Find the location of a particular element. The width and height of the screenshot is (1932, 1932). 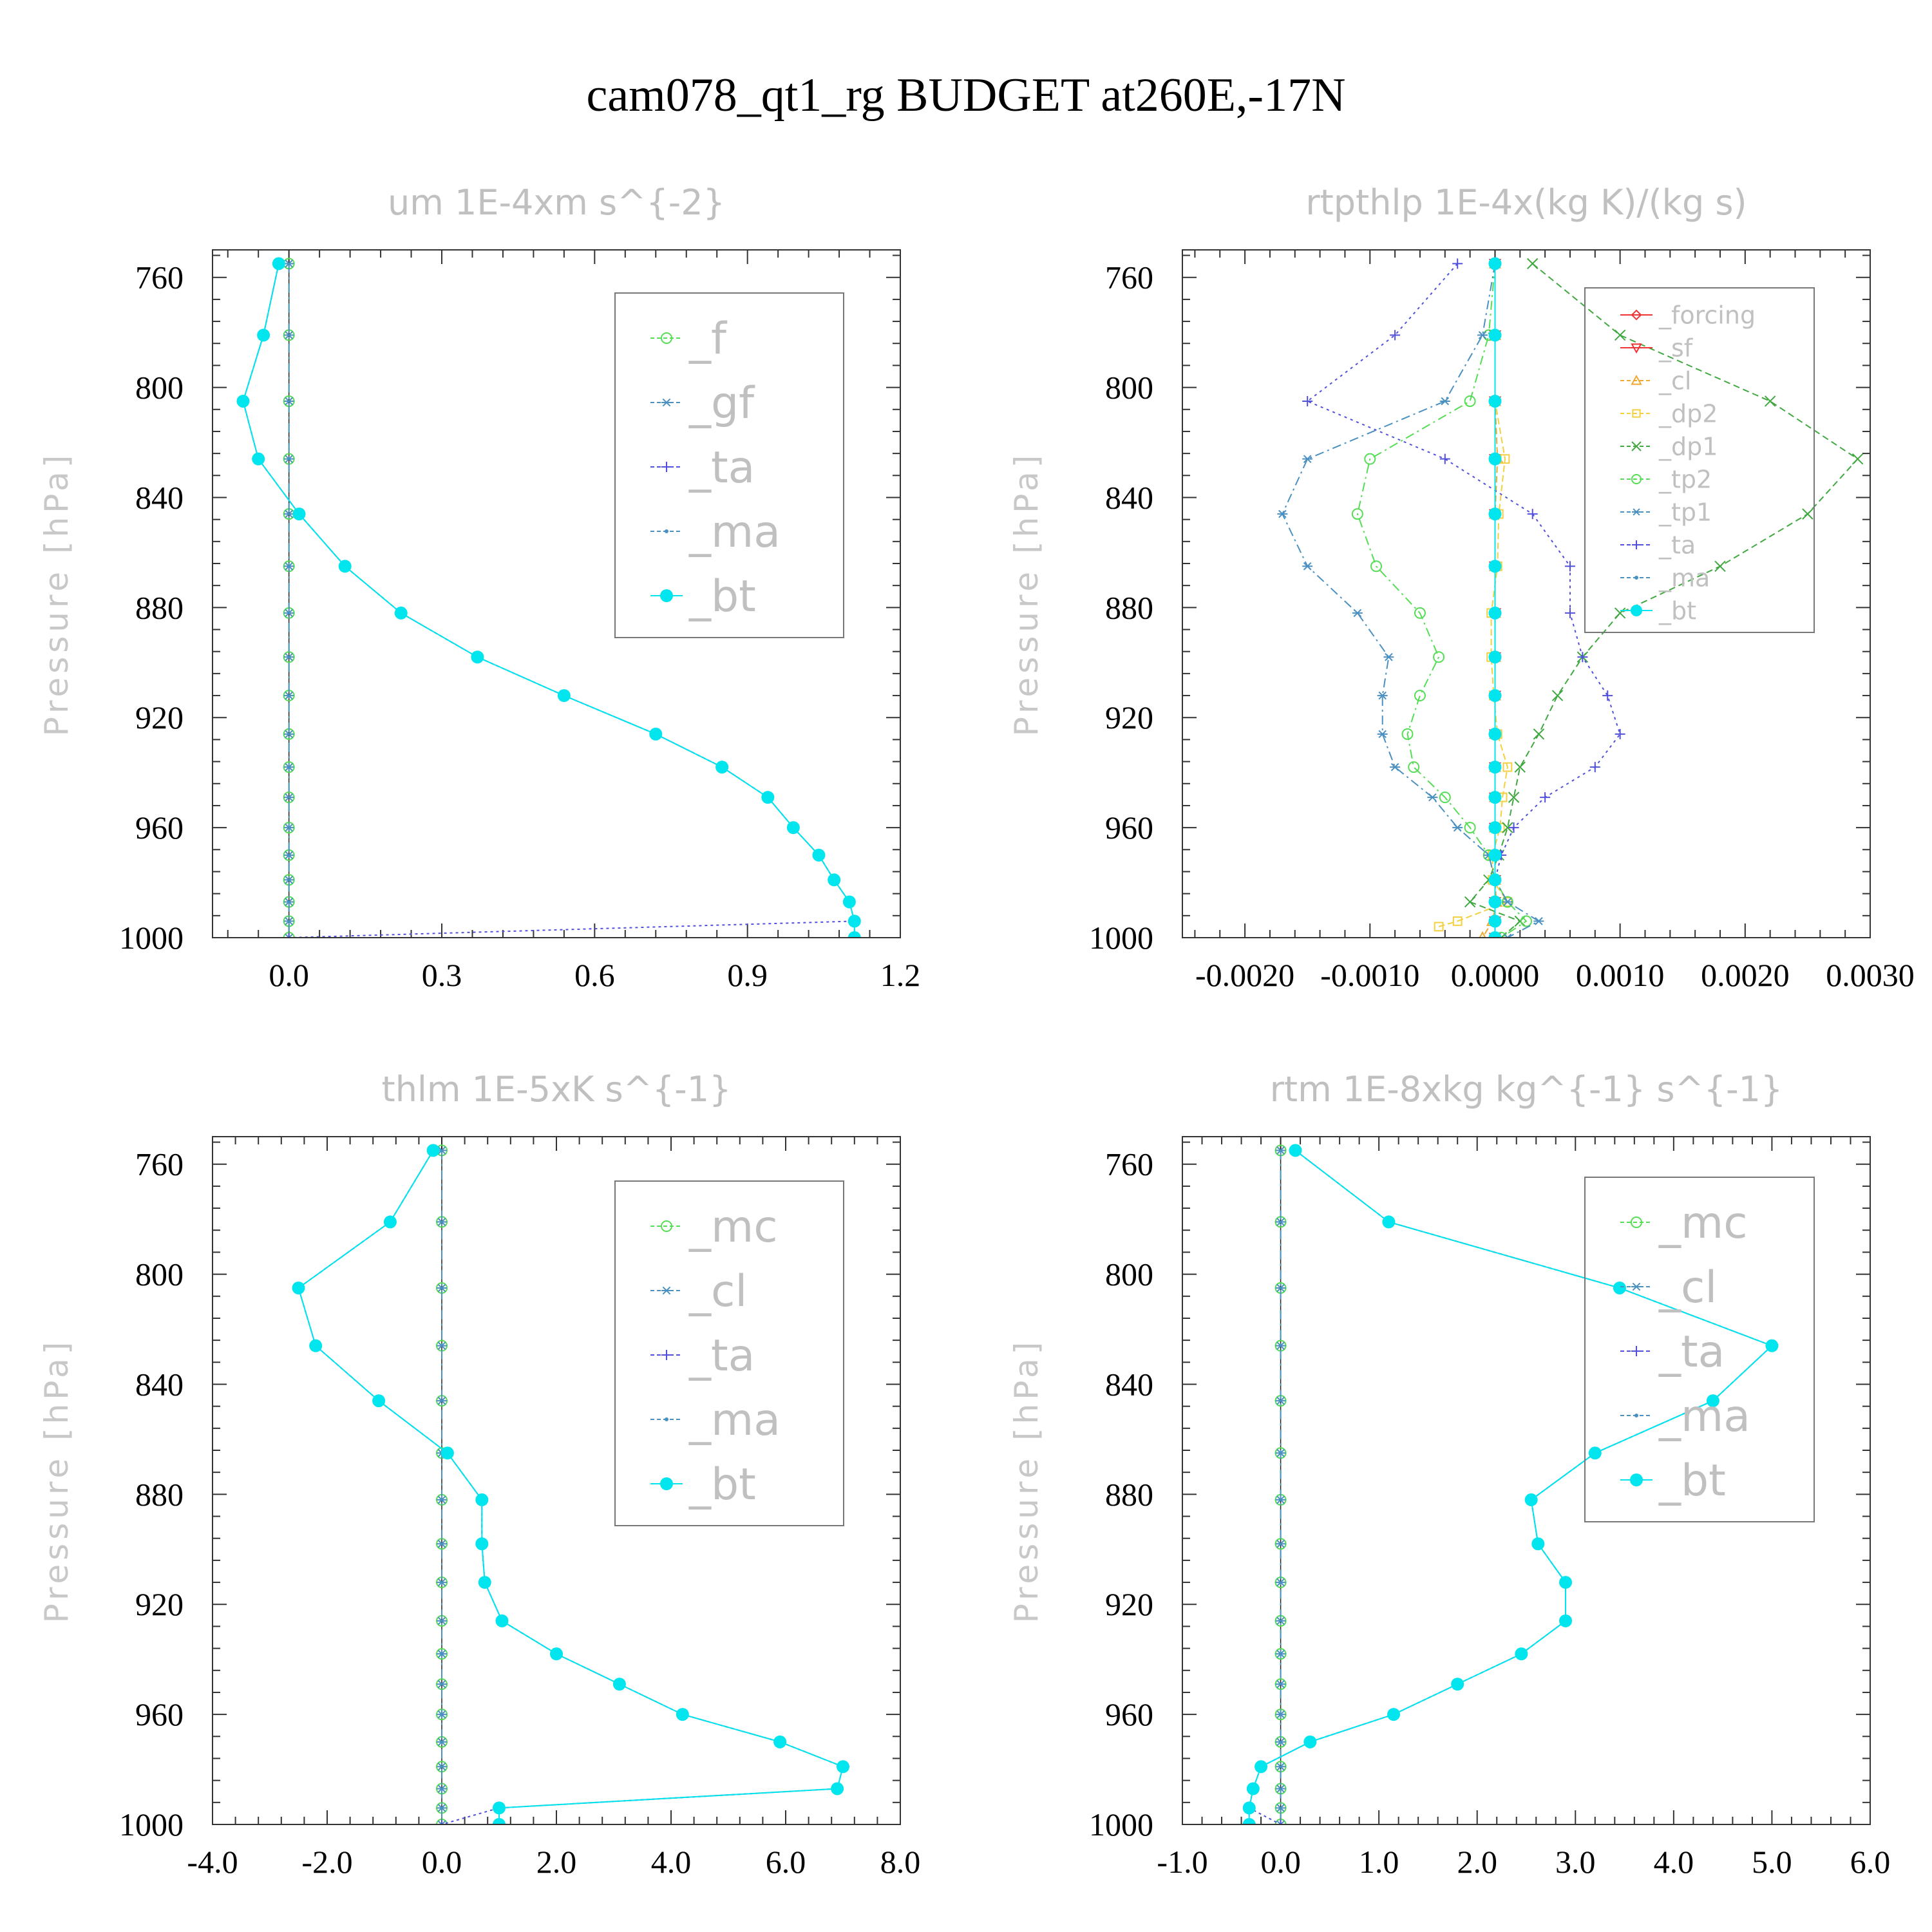

x-tick-label: 1.0 is located at coordinates (1379, 1862).